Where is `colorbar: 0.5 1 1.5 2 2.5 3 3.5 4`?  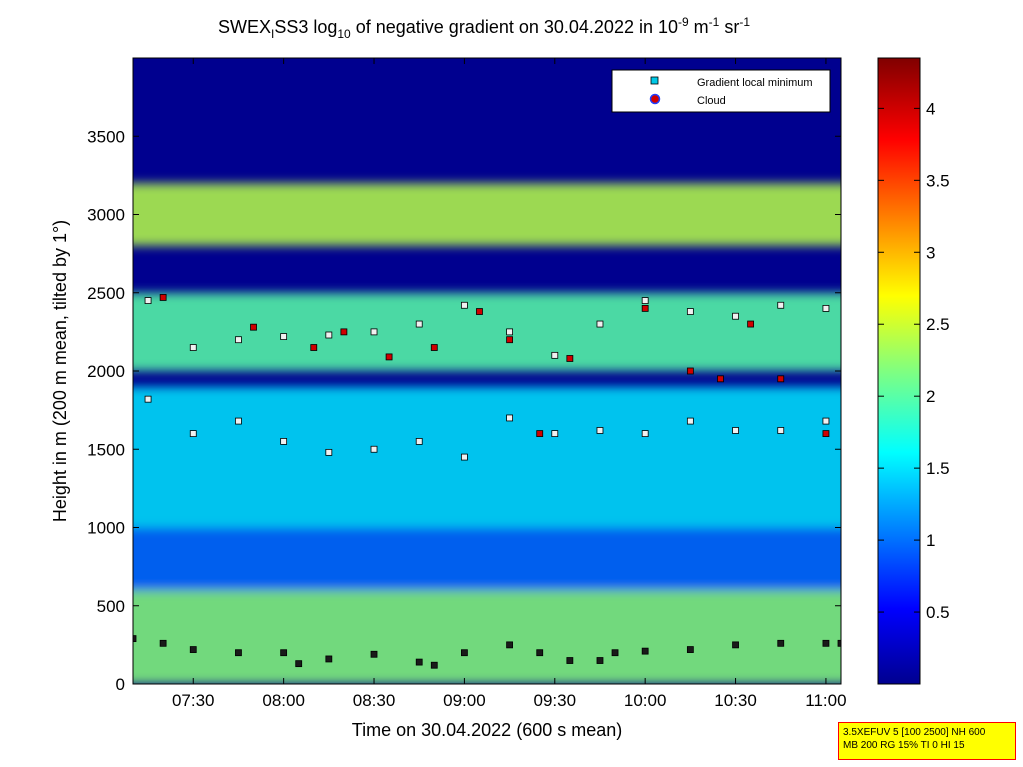
colorbar: 0.5 1 1.5 2 2.5 3 3.5 4 is located at coordinates (913, 371).